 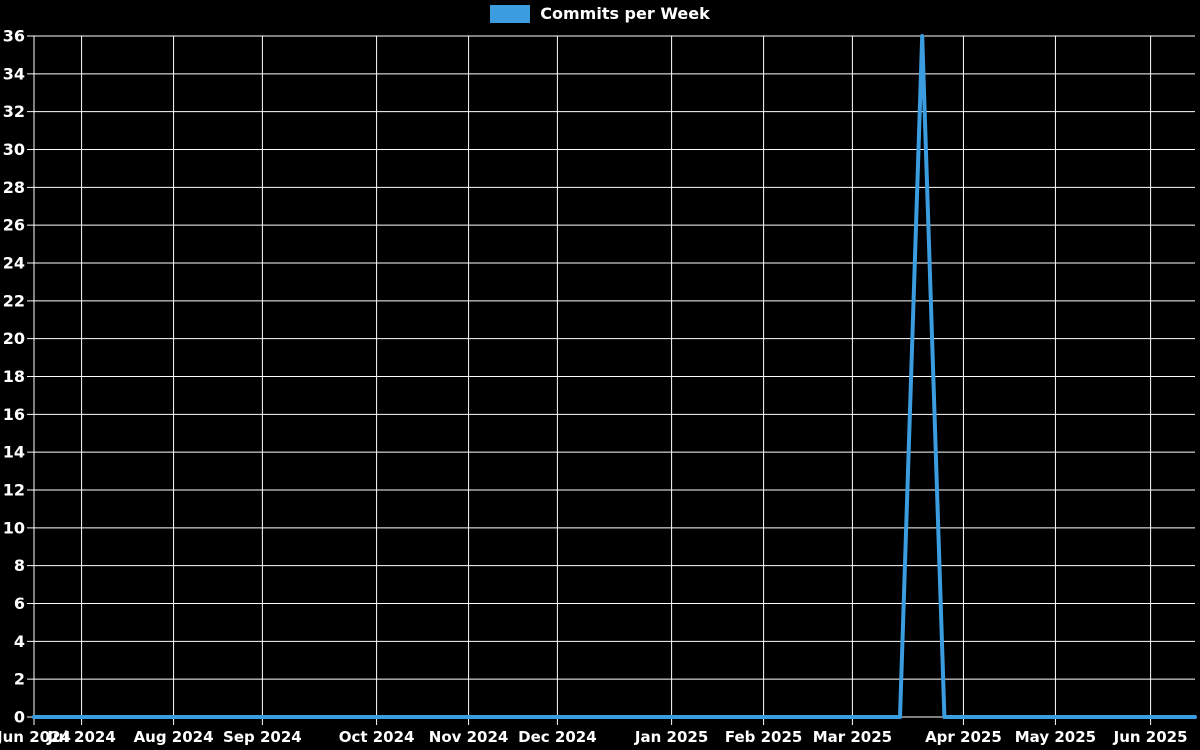 I want to click on legend-item-commits-per-week: Commits per Week, so click(x=600, y=14).